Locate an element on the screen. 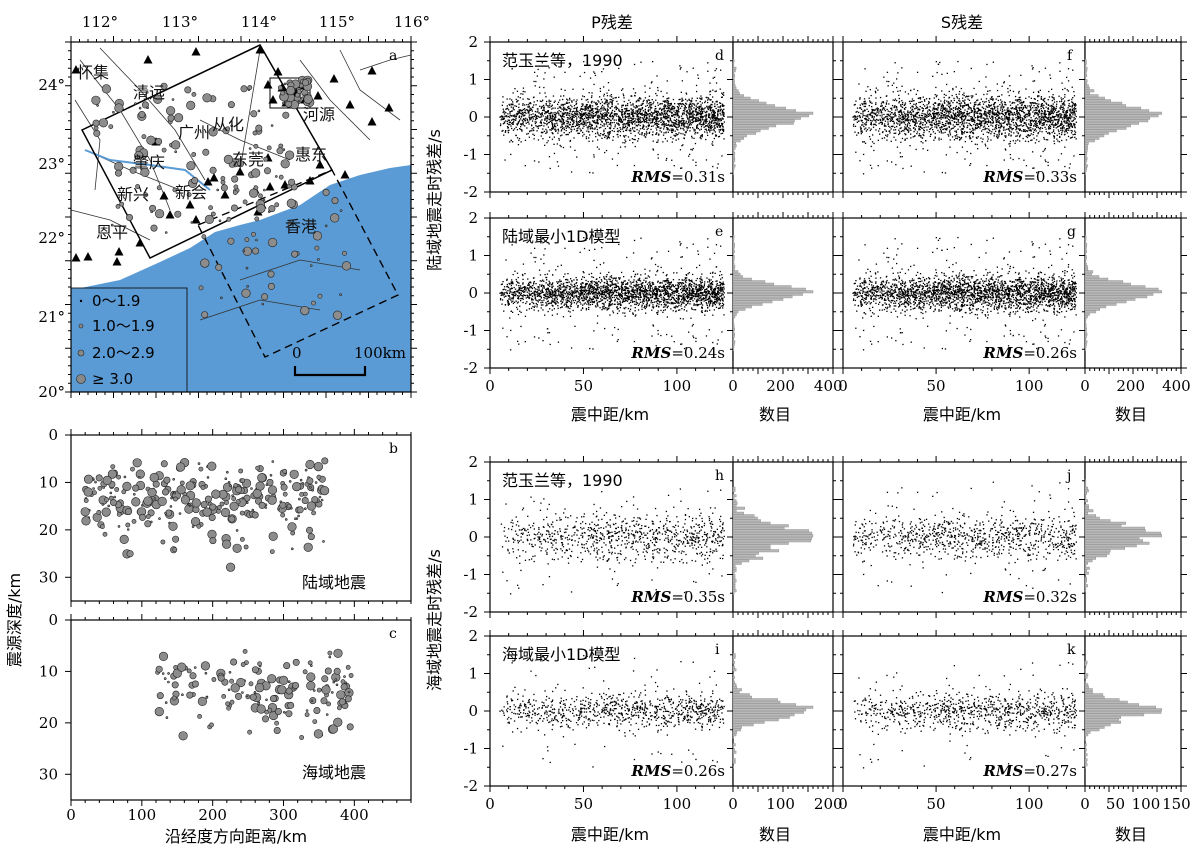  depth-panel-b: b 陆域地震 is located at coordinates (241, 518).